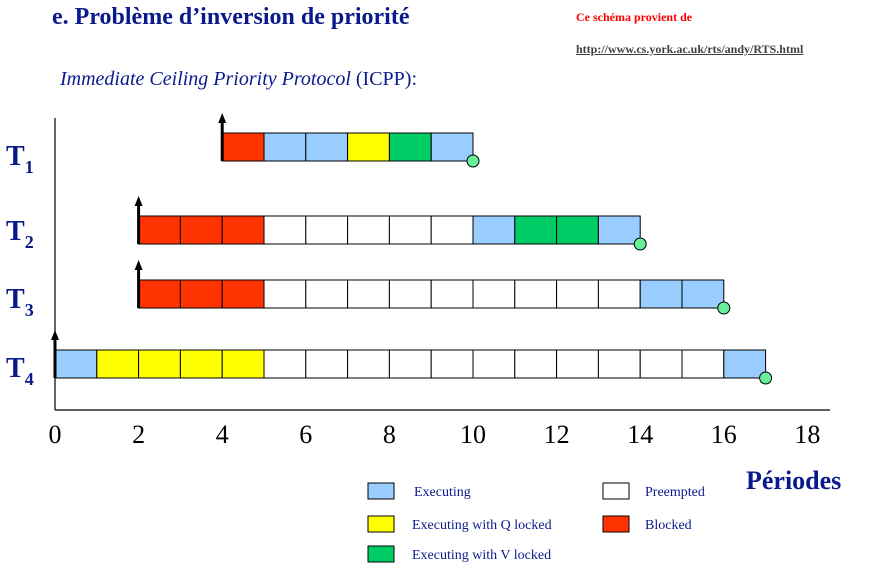 The width and height of the screenshot is (871, 574). I want to click on x-tick-label: 18, so click(807, 434).